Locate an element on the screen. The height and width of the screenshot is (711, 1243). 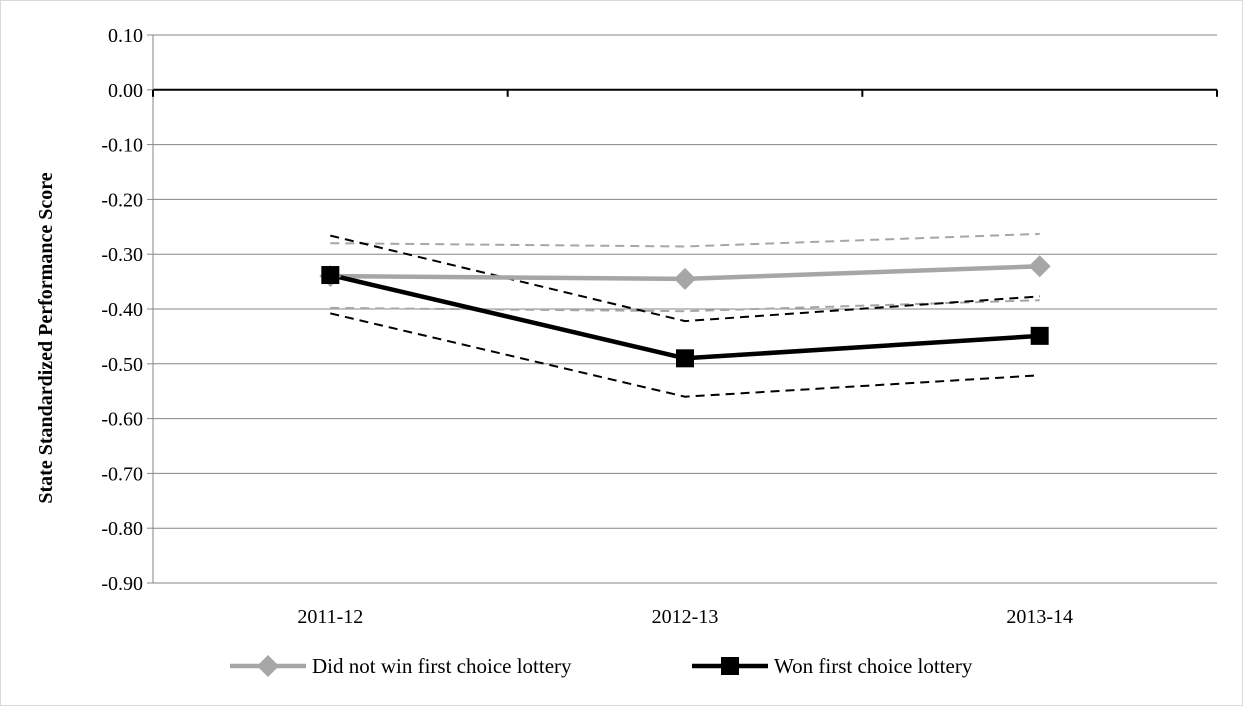
not-won-legend-label: Did not win first choice lottery is located at coordinates (442, 666).